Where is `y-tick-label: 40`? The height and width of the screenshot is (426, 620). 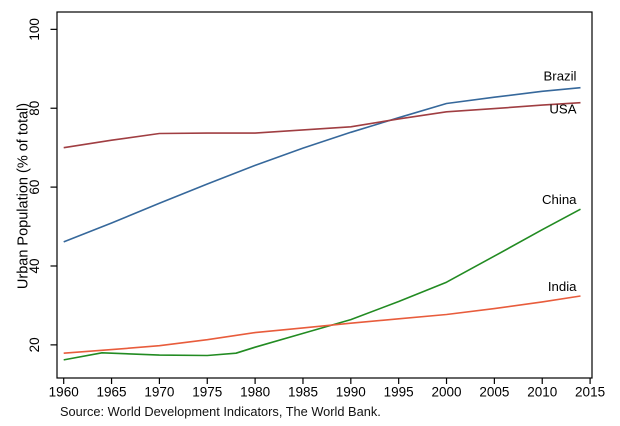 y-tick-label: 40 is located at coordinates (34, 265).